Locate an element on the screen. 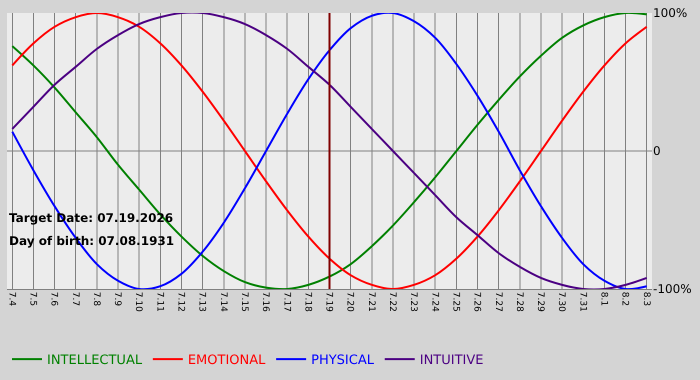 The height and width of the screenshot is (380, 700). x-tick-label: 7.25 is located at coordinates (455, 302).